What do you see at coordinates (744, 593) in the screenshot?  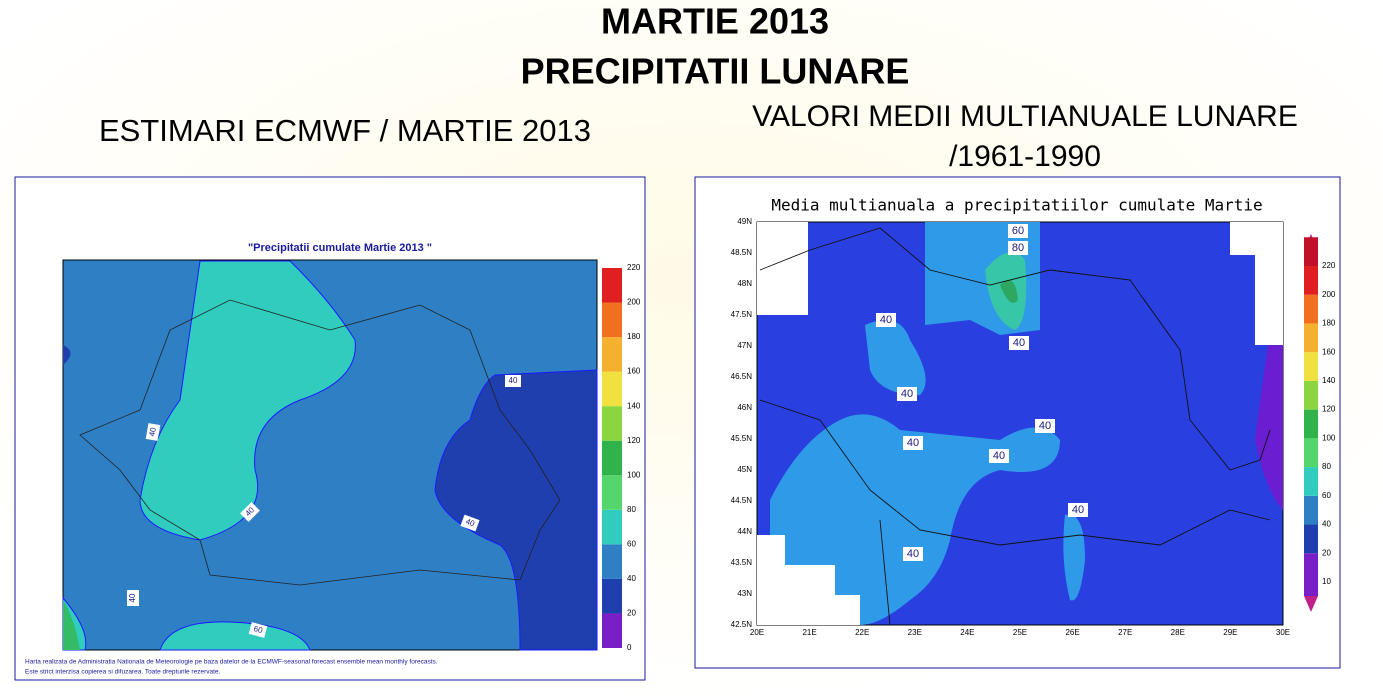 I see `lat-label: 43N` at bounding box center [744, 593].